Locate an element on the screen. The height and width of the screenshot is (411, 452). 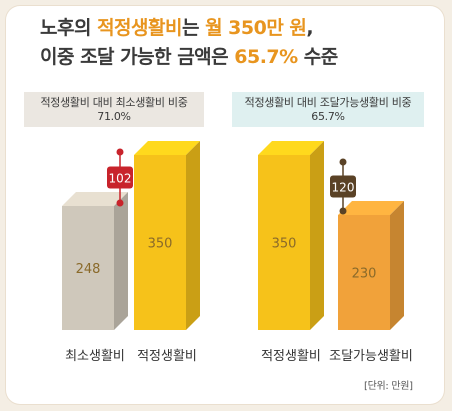
ratio-note-value: 71.0% is located at coordinates (114, 116).